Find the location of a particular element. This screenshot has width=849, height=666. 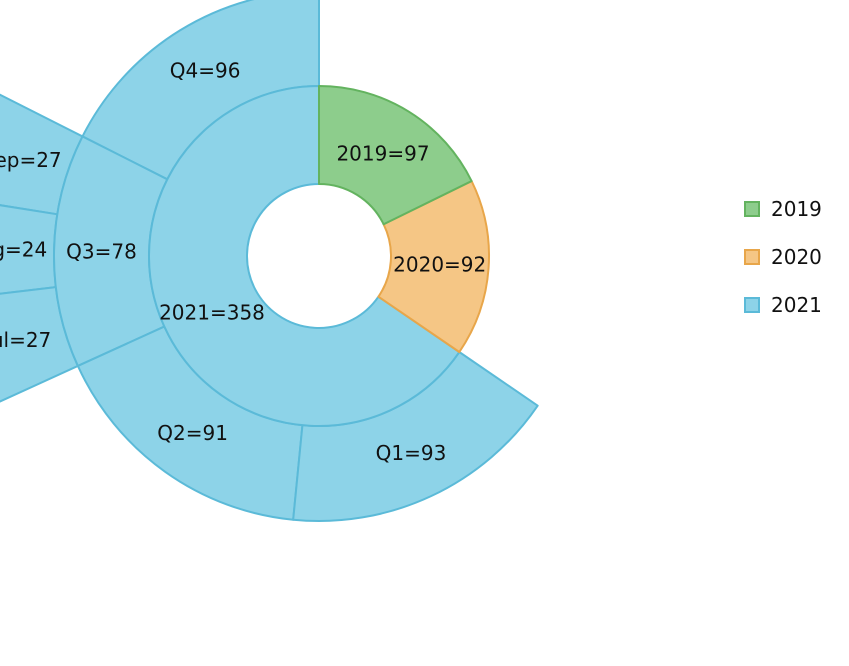

sunburst-label-2020: 2020=92 is located at coordinates (439, 265).